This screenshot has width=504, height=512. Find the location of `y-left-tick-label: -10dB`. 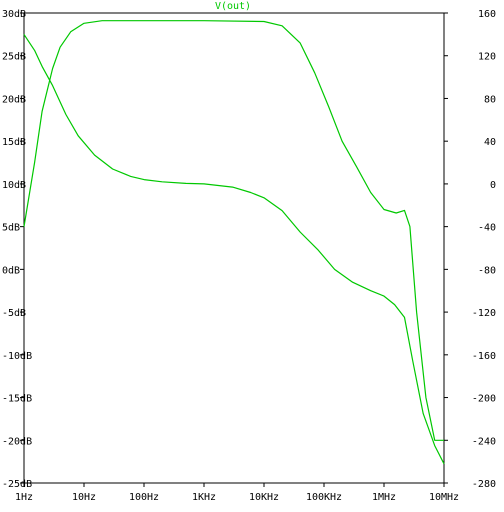

y-left-tick-label: -10dB is located at coordinates (17, 356).